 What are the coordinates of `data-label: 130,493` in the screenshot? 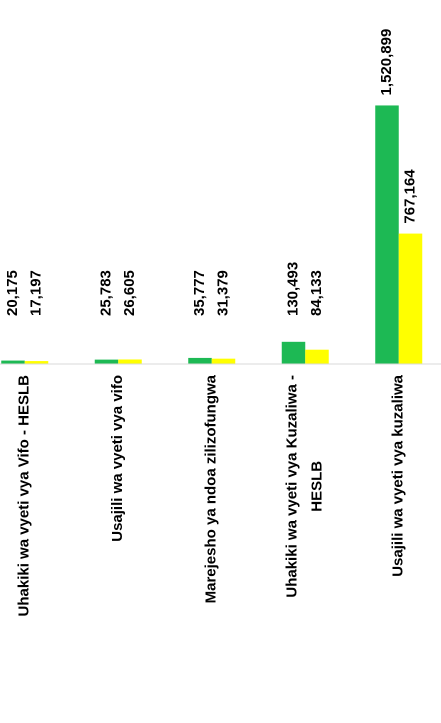 It's located at (292, 289).